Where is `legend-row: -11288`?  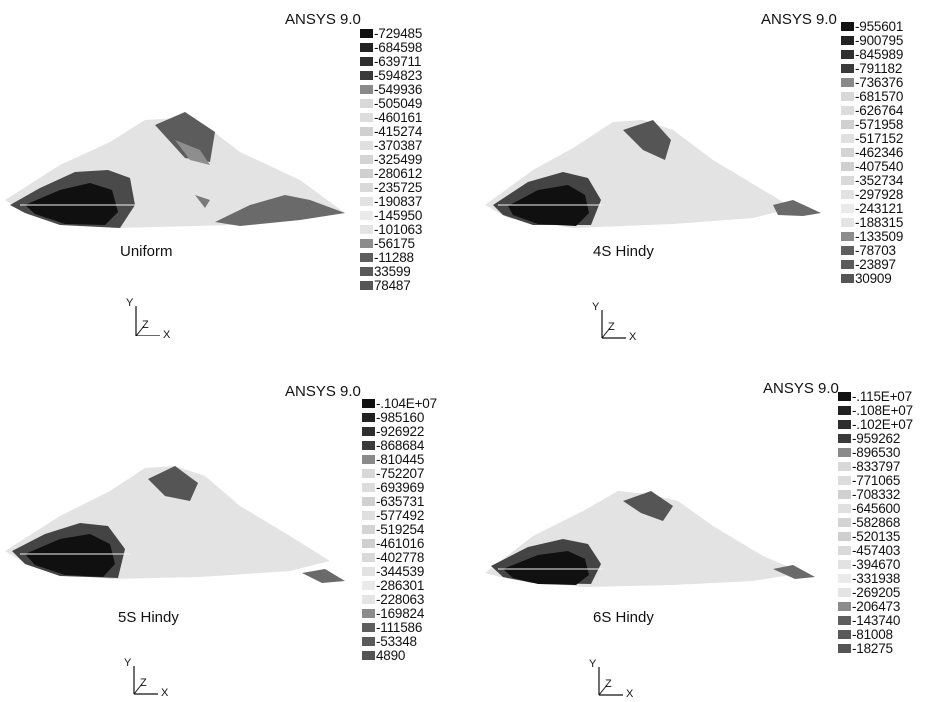
legend-row: -11288 is located at coordinates (416, 257).